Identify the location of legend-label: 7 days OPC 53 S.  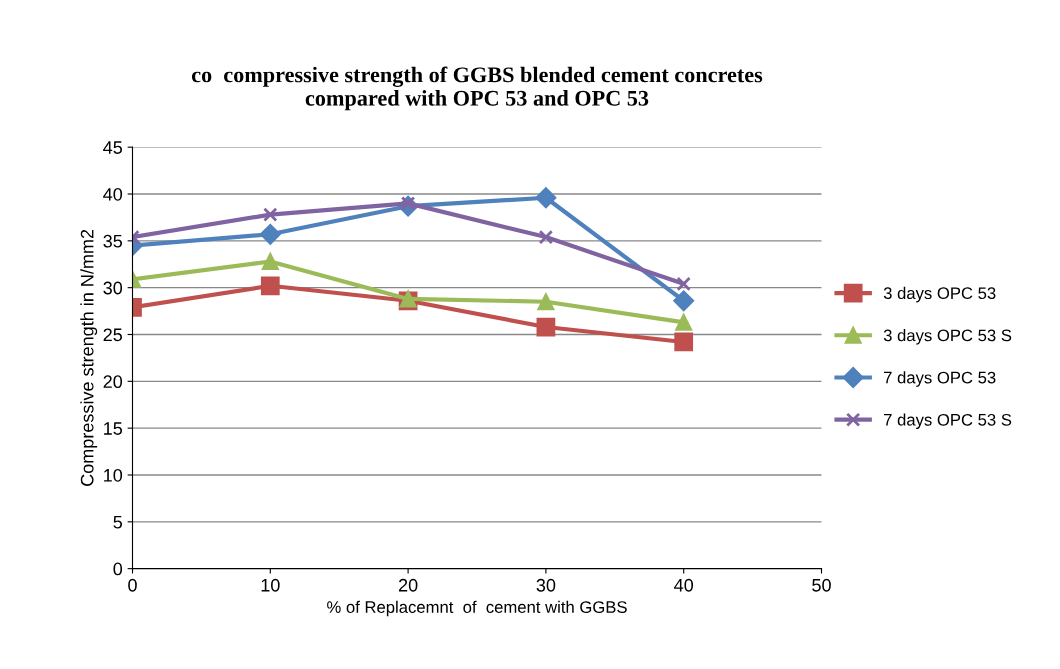
(948, 421).